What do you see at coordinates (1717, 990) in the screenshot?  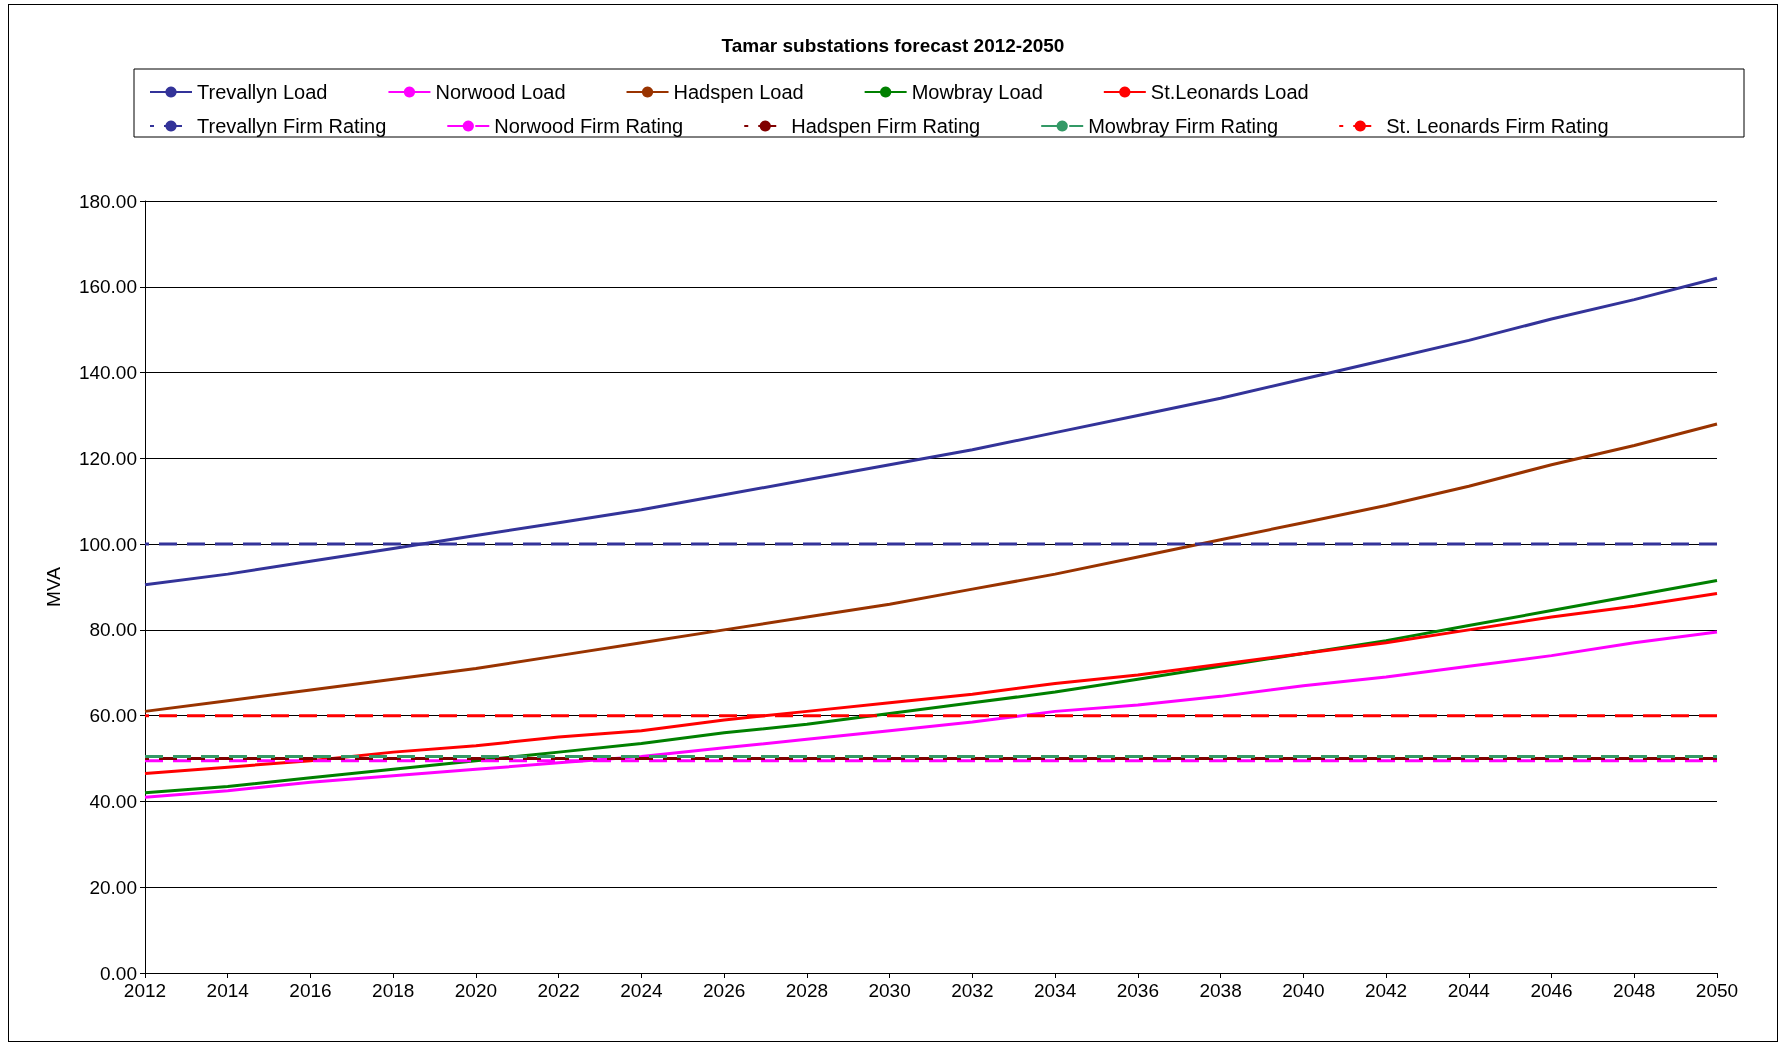 I see `x-tick-label: 2050` at bounding box center [1717, 990].